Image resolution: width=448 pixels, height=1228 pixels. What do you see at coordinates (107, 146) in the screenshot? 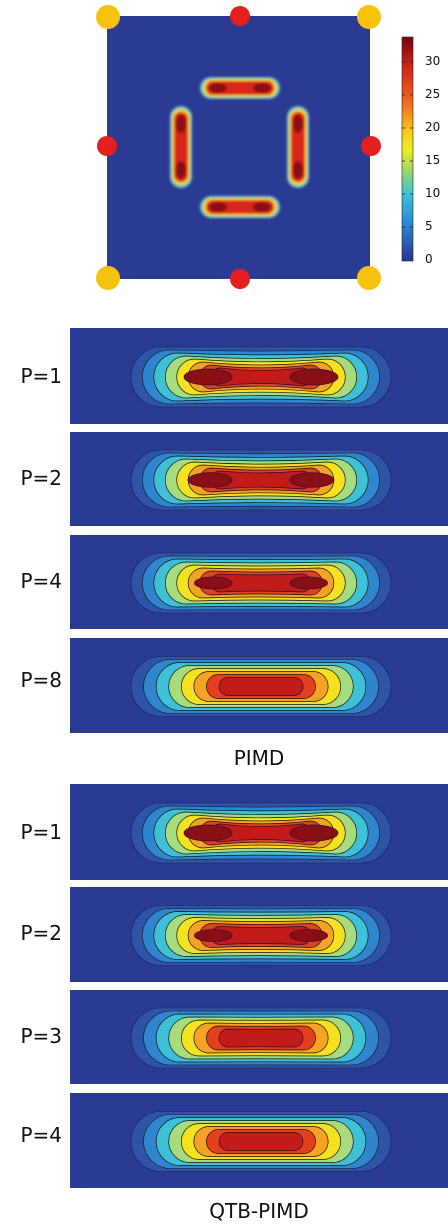
I see `edge-site-left` at bounding box center [107, 146].